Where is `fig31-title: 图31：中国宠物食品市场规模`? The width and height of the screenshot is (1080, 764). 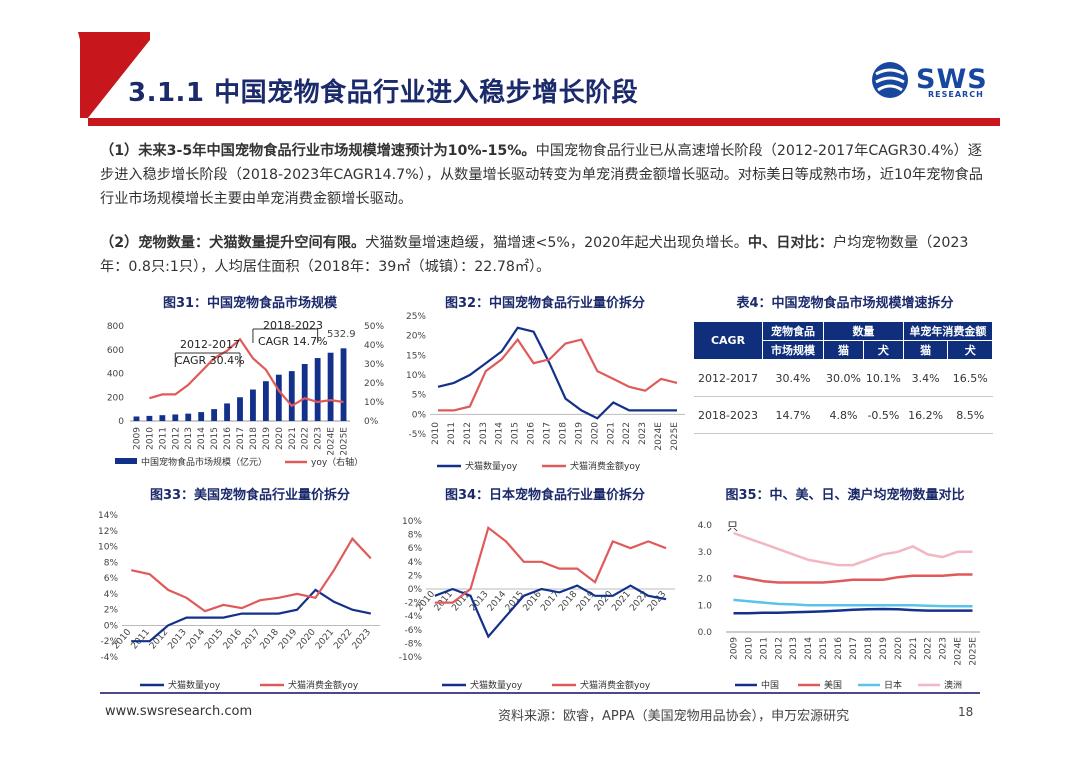
fig31-title: 图31：中国宠物食品市场规模 is located at coordinates (250, 303).